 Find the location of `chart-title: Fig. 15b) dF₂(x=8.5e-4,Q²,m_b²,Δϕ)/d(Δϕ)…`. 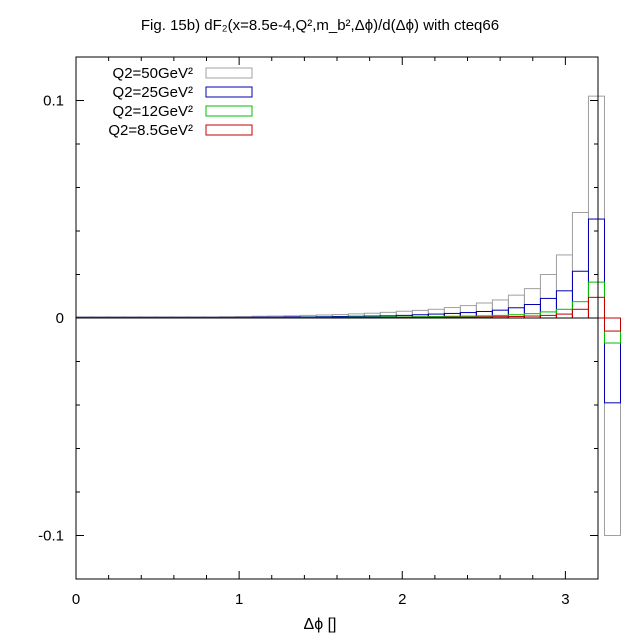

chart-title: Fig. 15b) dF₂(x=8.5e-4,Q²,m_b²,Δϕ)/d(Δϕ)… is located at coordinates (320, 25).